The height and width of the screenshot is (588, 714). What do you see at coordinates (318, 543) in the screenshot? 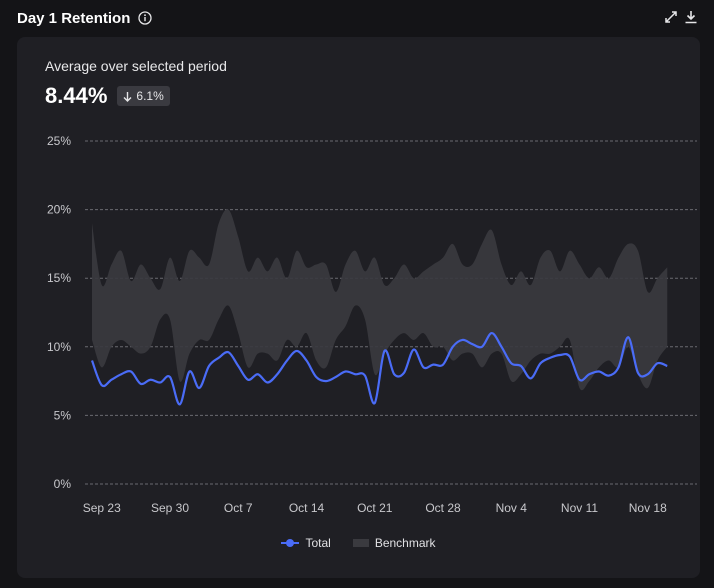
I see `legend-label-total: Total` at bounding box center [318, 543].